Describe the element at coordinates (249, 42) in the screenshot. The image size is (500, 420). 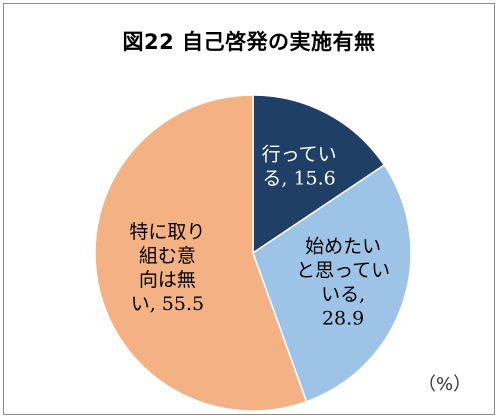
I see `chart-title: 図22 自己啓発の実施有無` at that location.